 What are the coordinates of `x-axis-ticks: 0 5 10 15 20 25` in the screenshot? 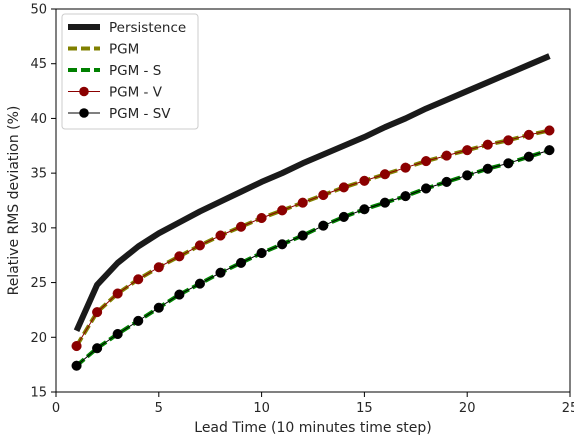 It's located at (313, 404).